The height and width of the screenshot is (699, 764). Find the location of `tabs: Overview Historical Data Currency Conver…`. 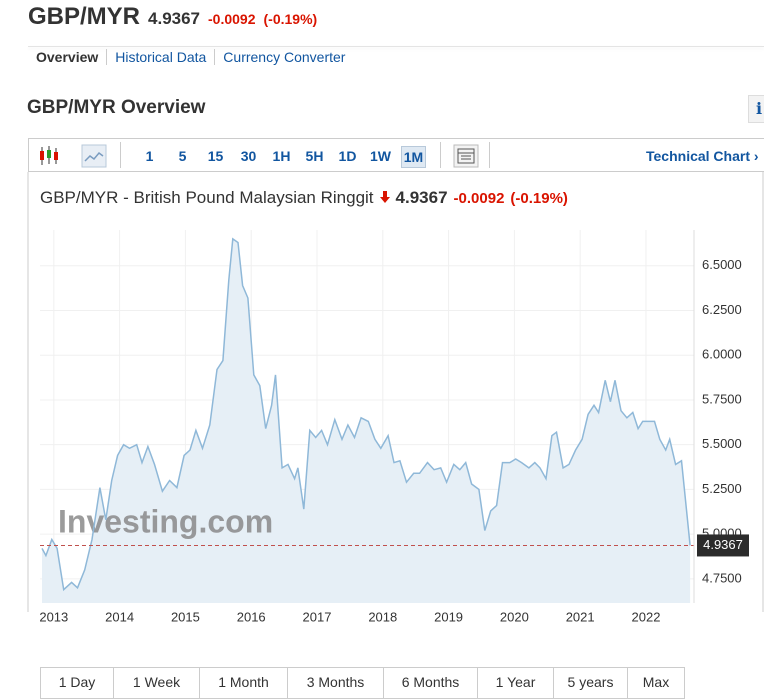

tabs: Overview Historical Data Currency Conver… is located at coordinates (194, 57).